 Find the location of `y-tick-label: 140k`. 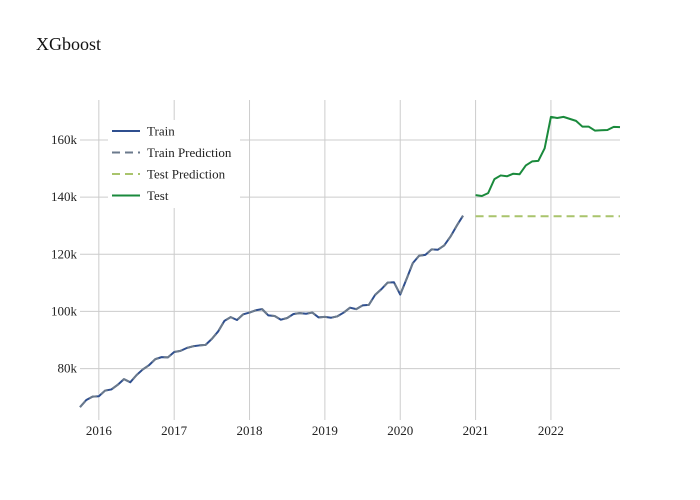

y-tick-label: 140k is located at coordinates (64, 196).